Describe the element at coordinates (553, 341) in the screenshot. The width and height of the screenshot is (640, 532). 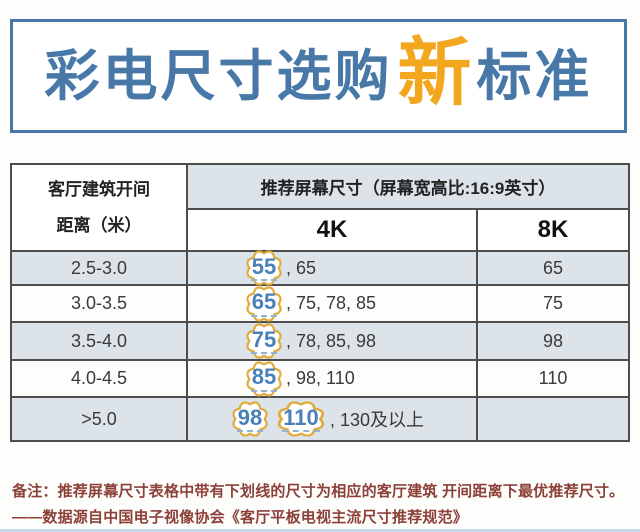
I see `size-8k-cell: 98` at that location.